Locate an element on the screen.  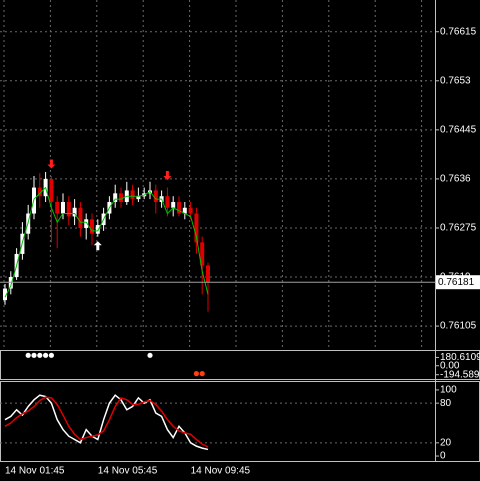
x-tick-label: 14 Nov 01:45 is located at coordinates (35, 471).